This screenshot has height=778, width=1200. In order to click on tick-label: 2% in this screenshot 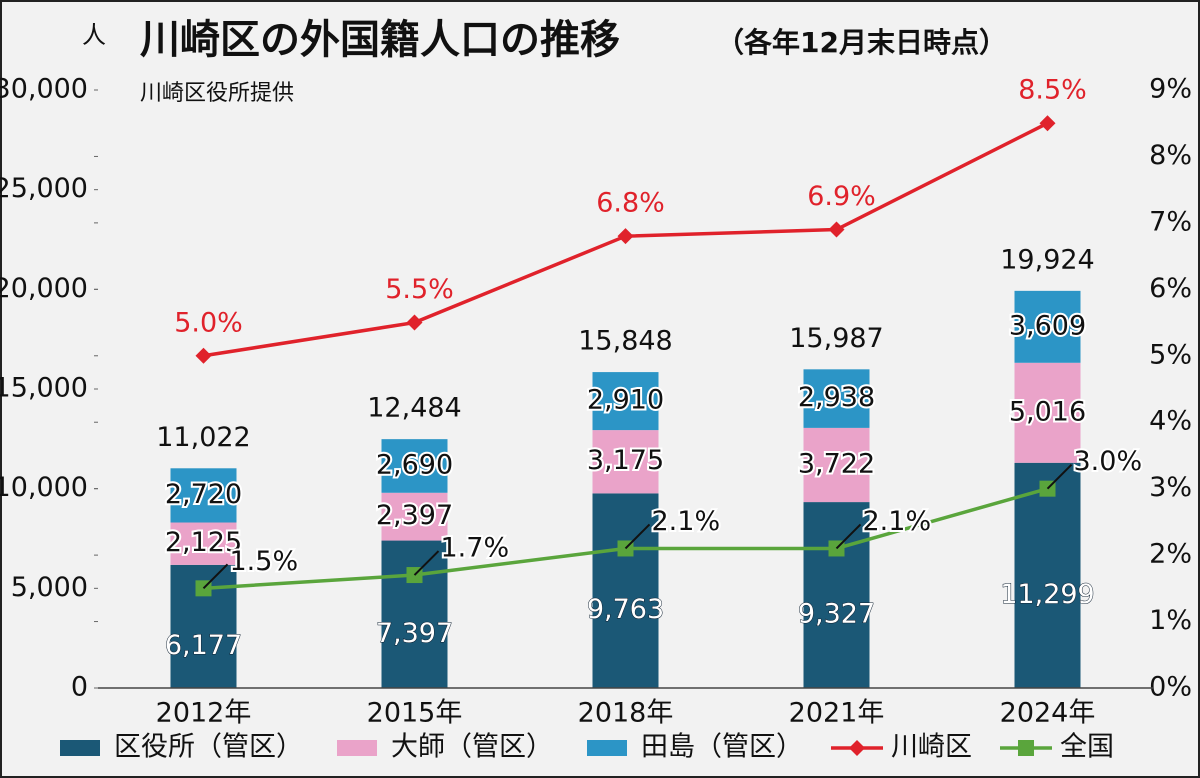, I will do `click(1170, 554)`.